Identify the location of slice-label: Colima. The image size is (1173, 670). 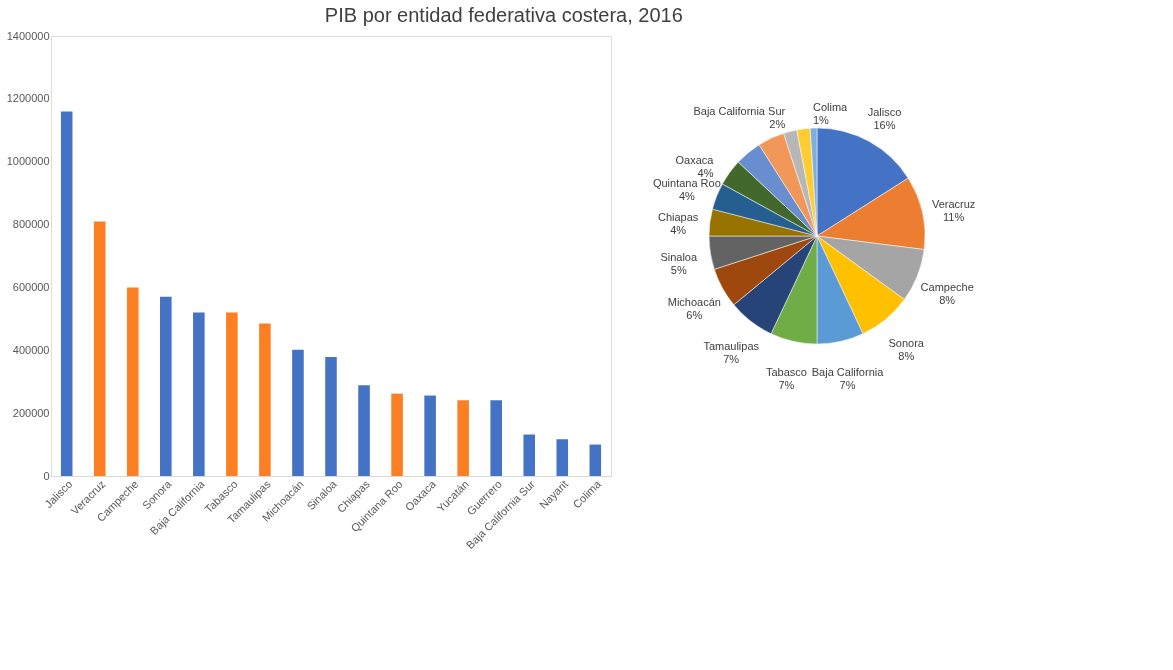
(830, 107).